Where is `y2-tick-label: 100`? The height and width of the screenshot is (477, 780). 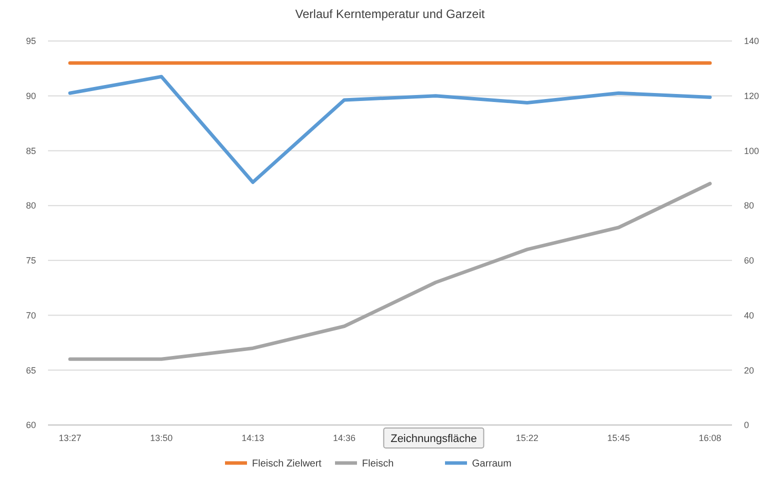
y2-tick-label: 100 is located at coordinates (752, 151).